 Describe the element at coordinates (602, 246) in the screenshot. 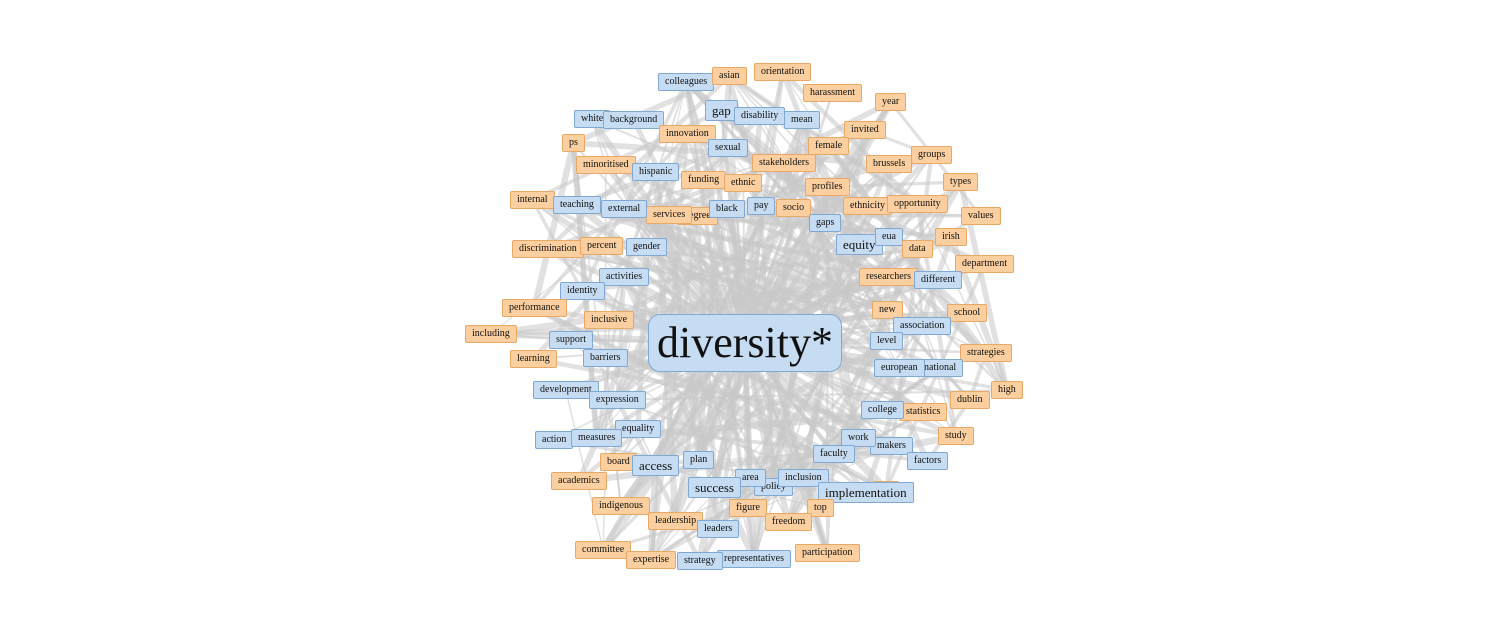

I see `node-percent: percent` at that location.